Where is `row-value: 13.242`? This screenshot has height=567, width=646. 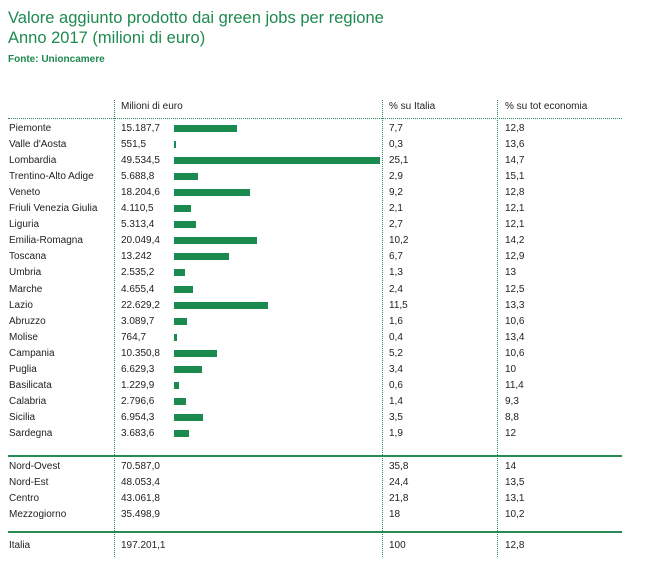 row-value: 13.242 is located at coordinates (136, 257).